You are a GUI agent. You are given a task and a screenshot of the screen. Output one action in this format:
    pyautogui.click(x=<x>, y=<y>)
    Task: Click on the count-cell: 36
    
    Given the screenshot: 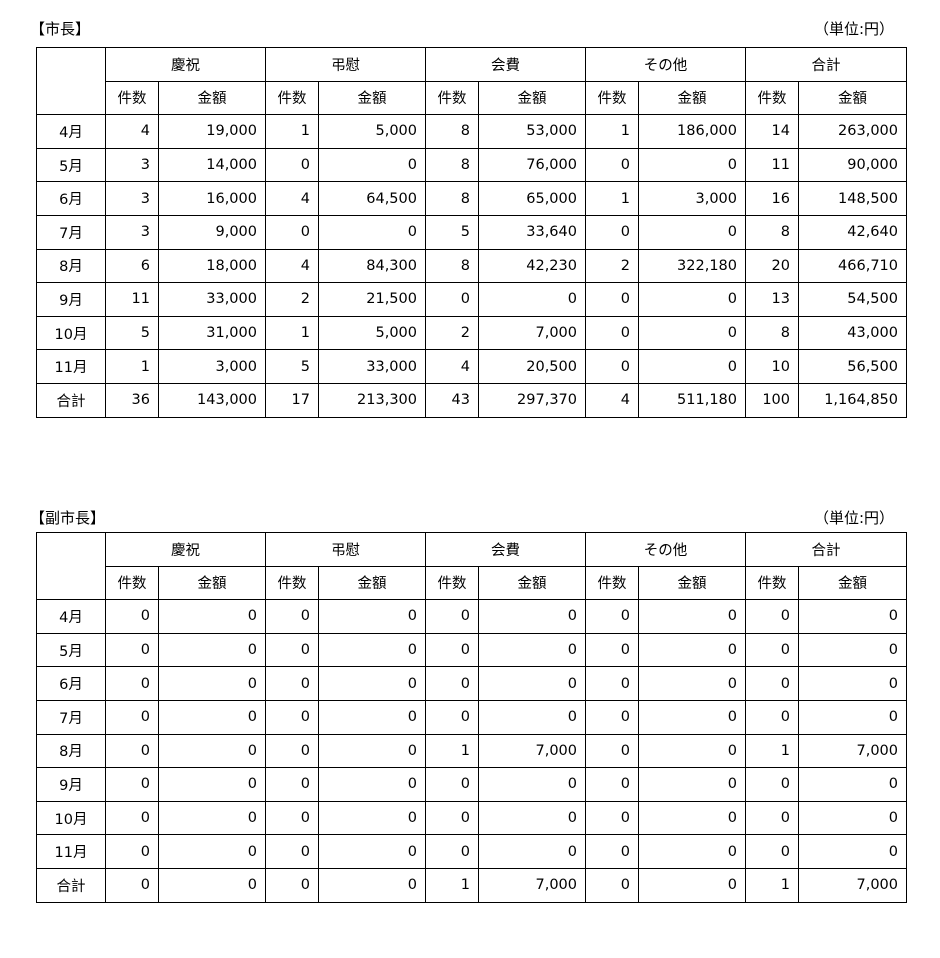 What is the action you would take?
    pyautogui.click(x=132, y=400)
    